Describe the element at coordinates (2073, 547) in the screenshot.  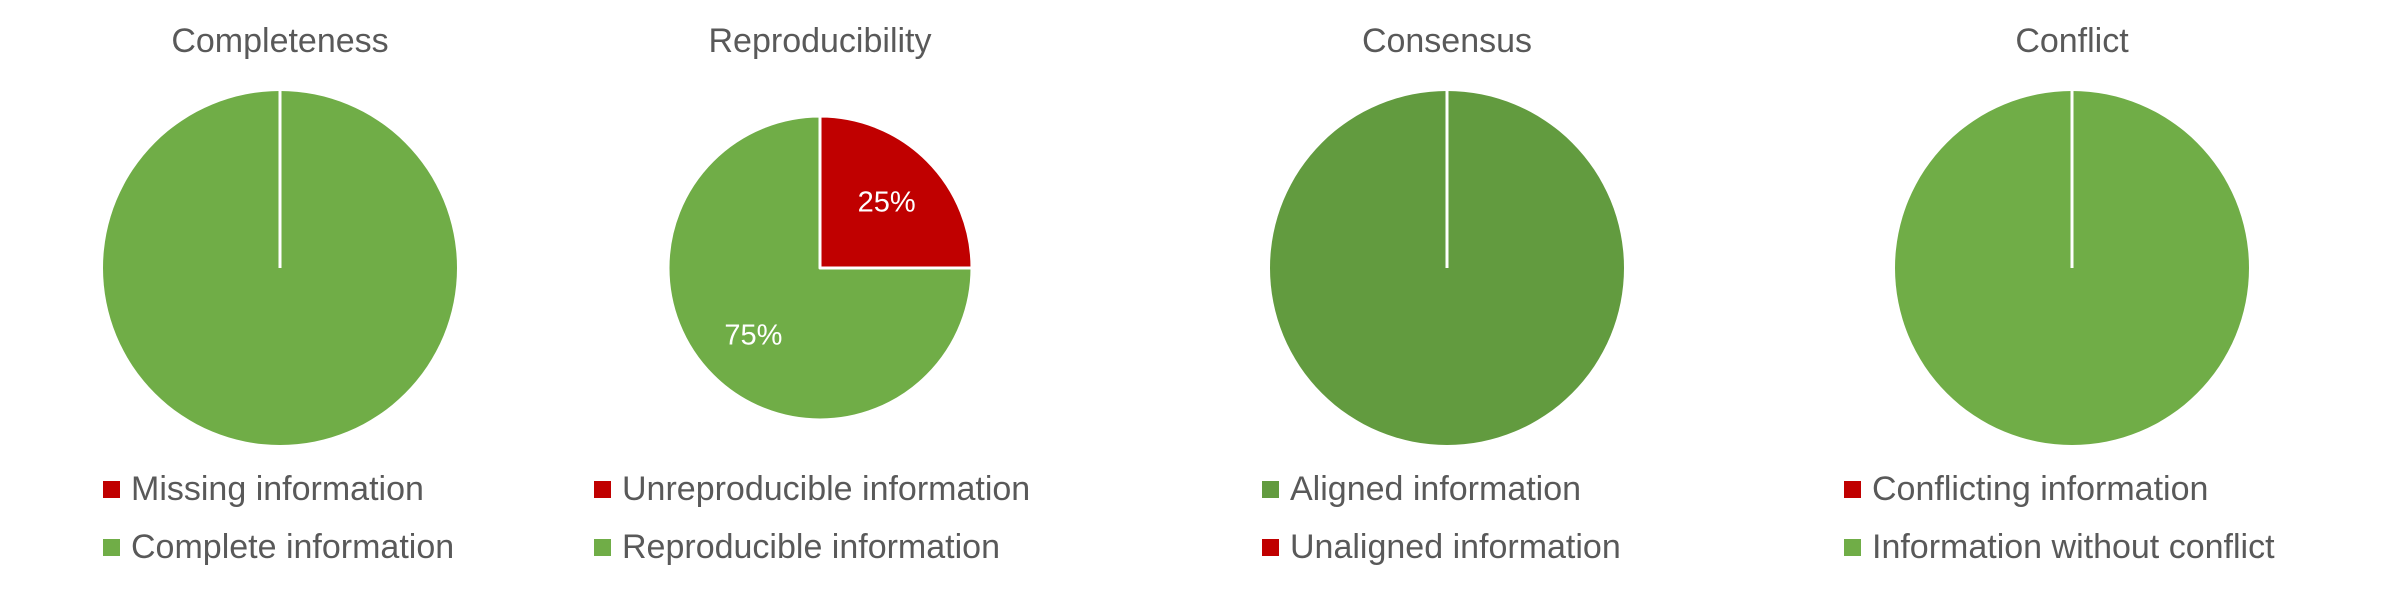
I see `legend-label: Information without conflict` at that location.